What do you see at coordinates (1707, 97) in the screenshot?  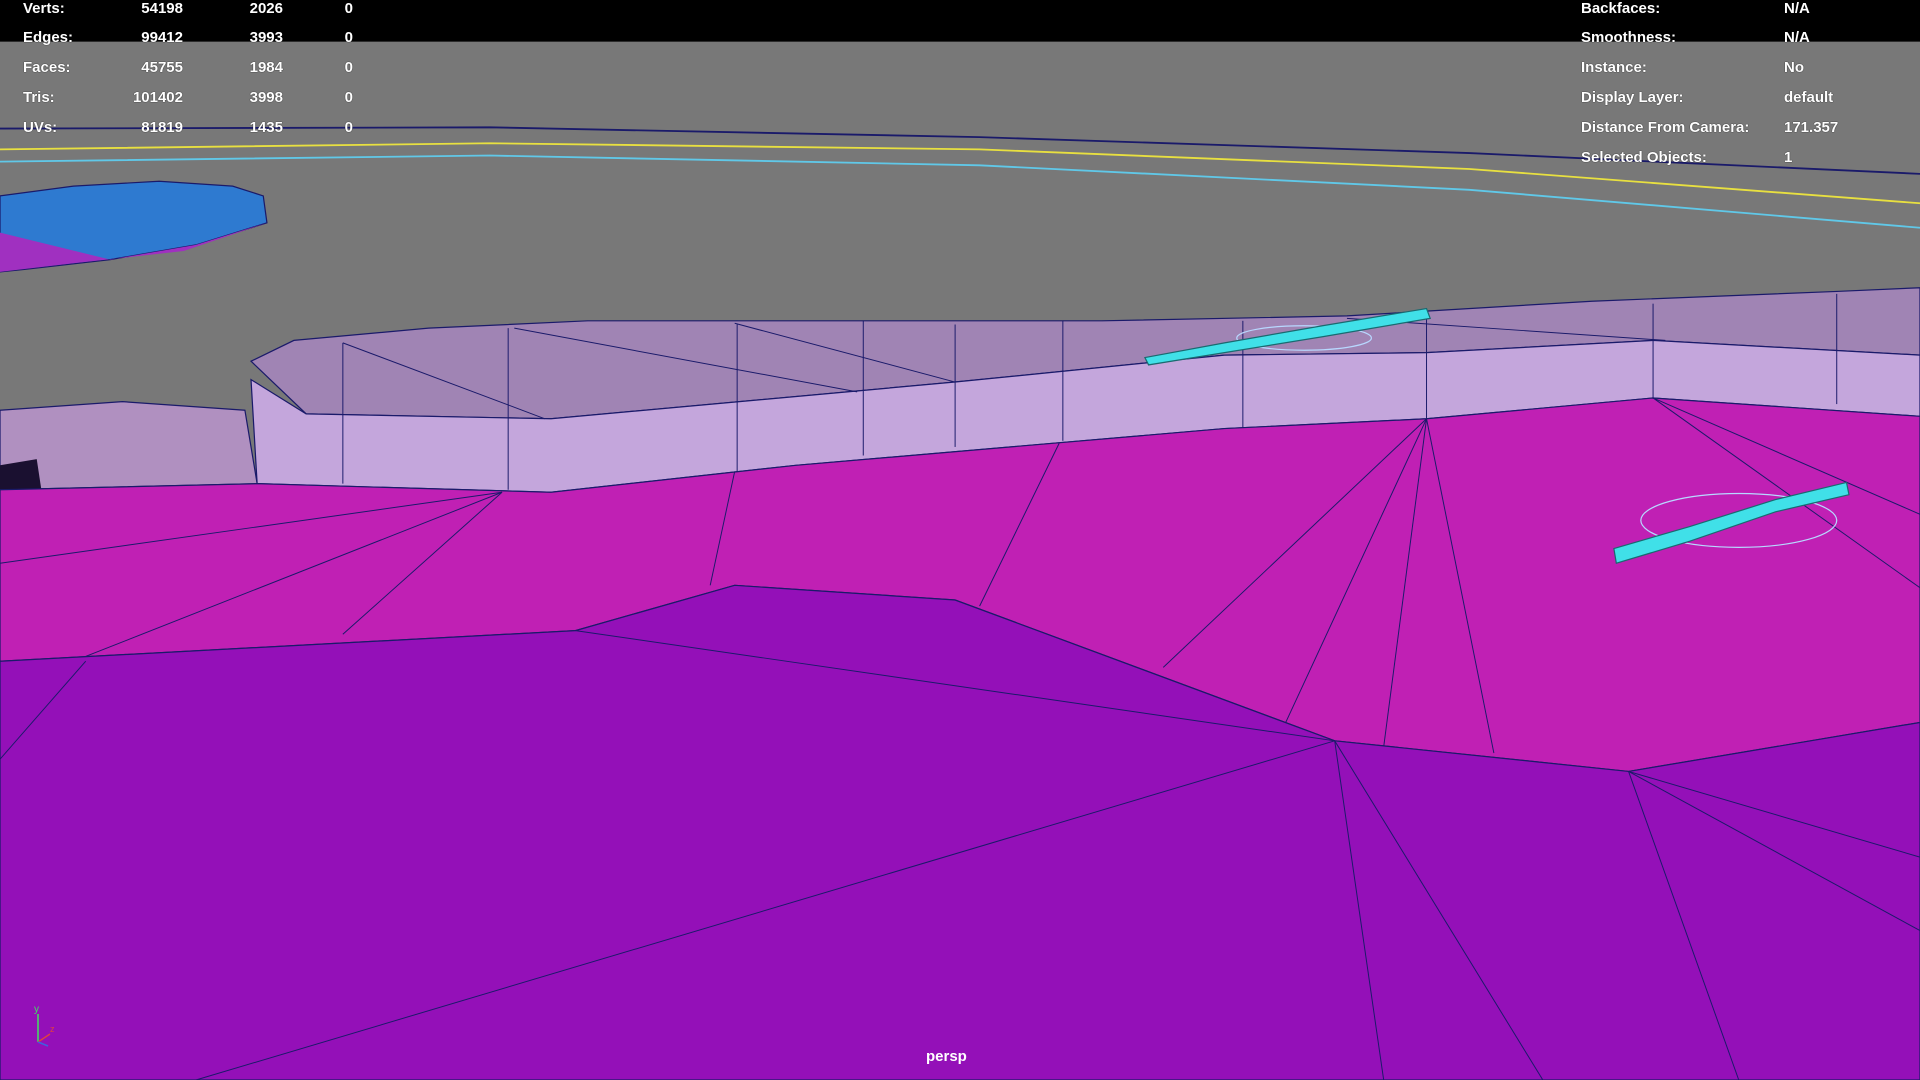 I see `hud-row-display-layer: Display Layer: default` at bounding box center [1707, 97].